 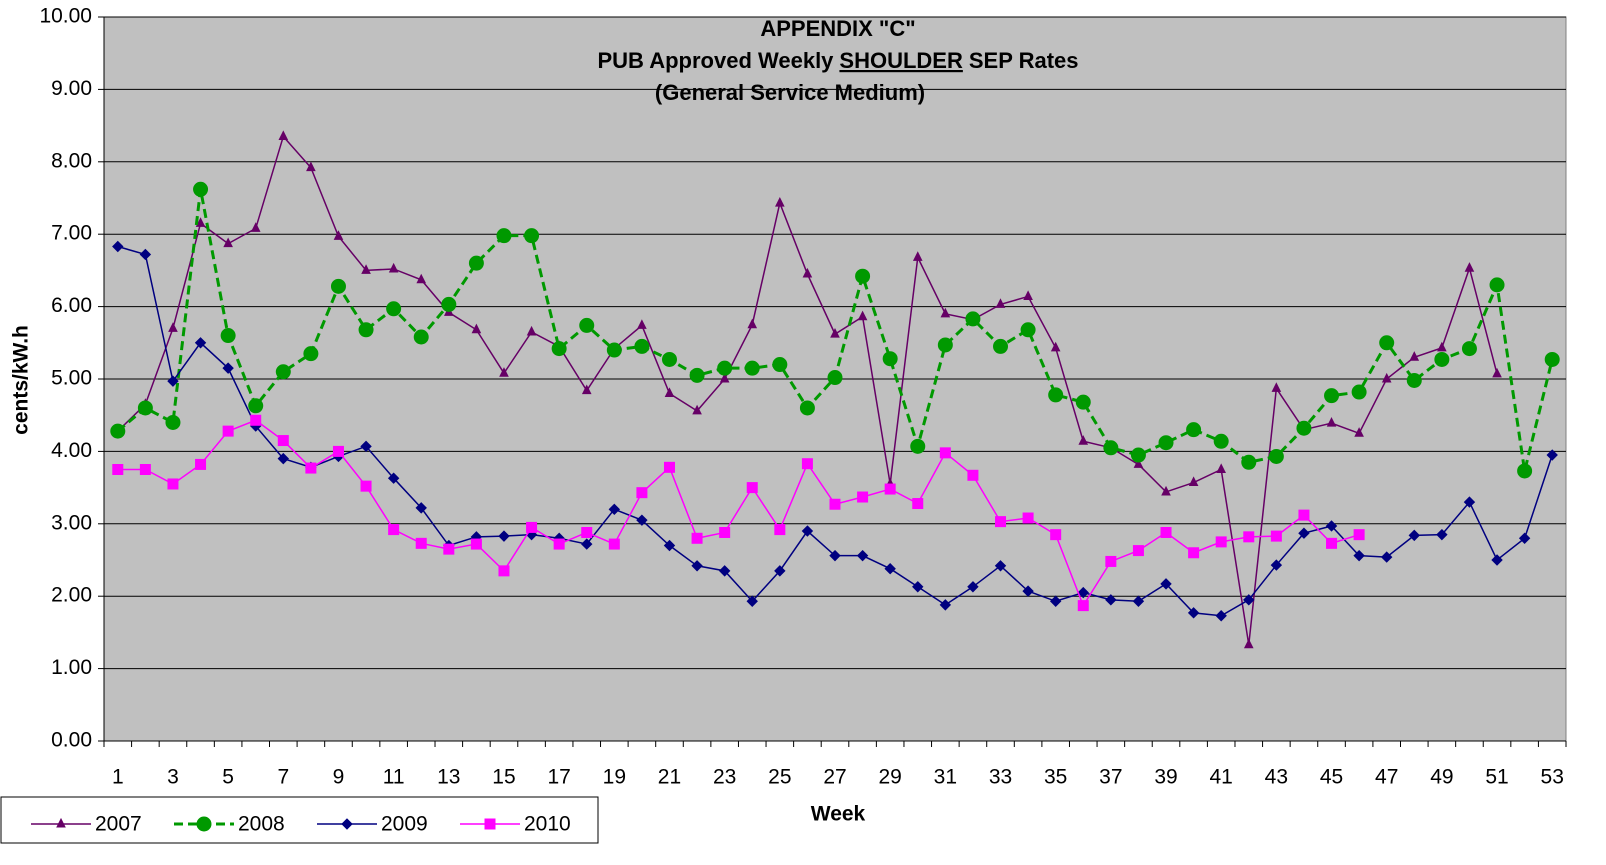 I want to click on chart-title: (General Service Medium), so click(x=790, y=92).